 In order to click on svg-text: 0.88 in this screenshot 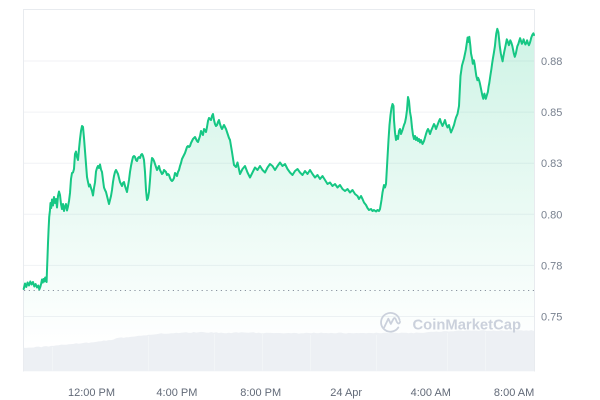, I will do `click(551, 62)`.